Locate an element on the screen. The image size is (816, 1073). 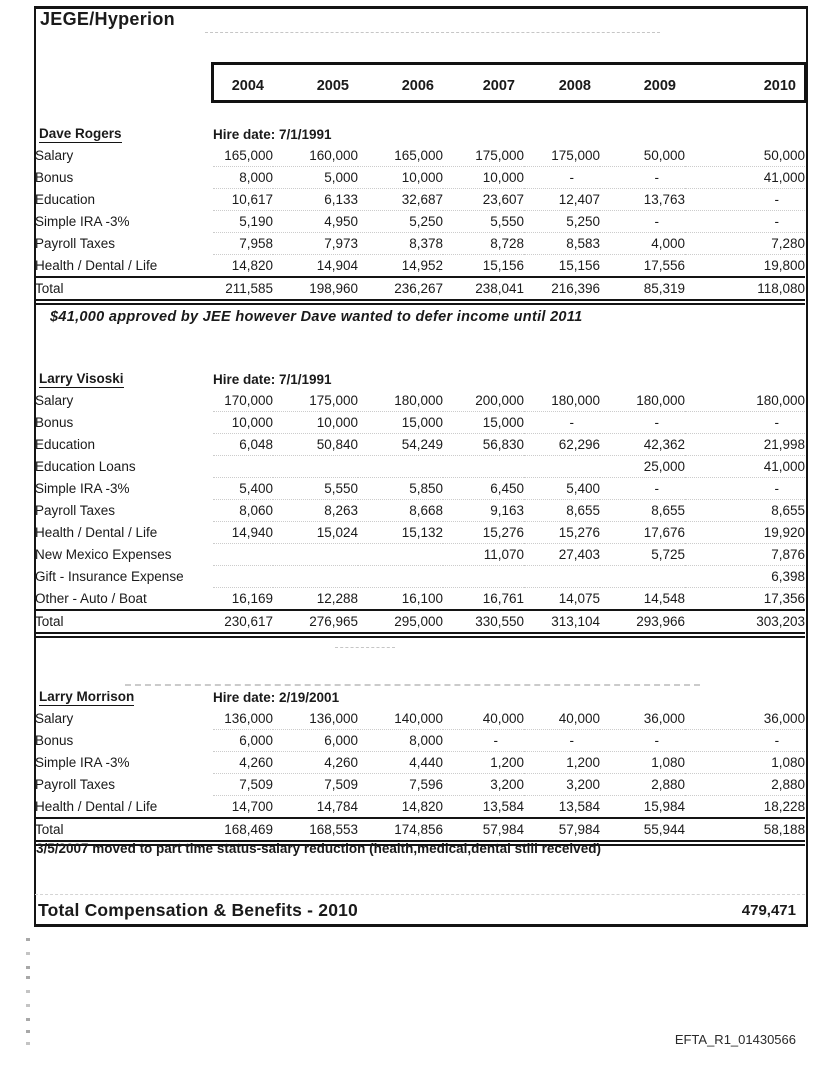
cell-value: 19,920 is located at coordinates (745, 532).